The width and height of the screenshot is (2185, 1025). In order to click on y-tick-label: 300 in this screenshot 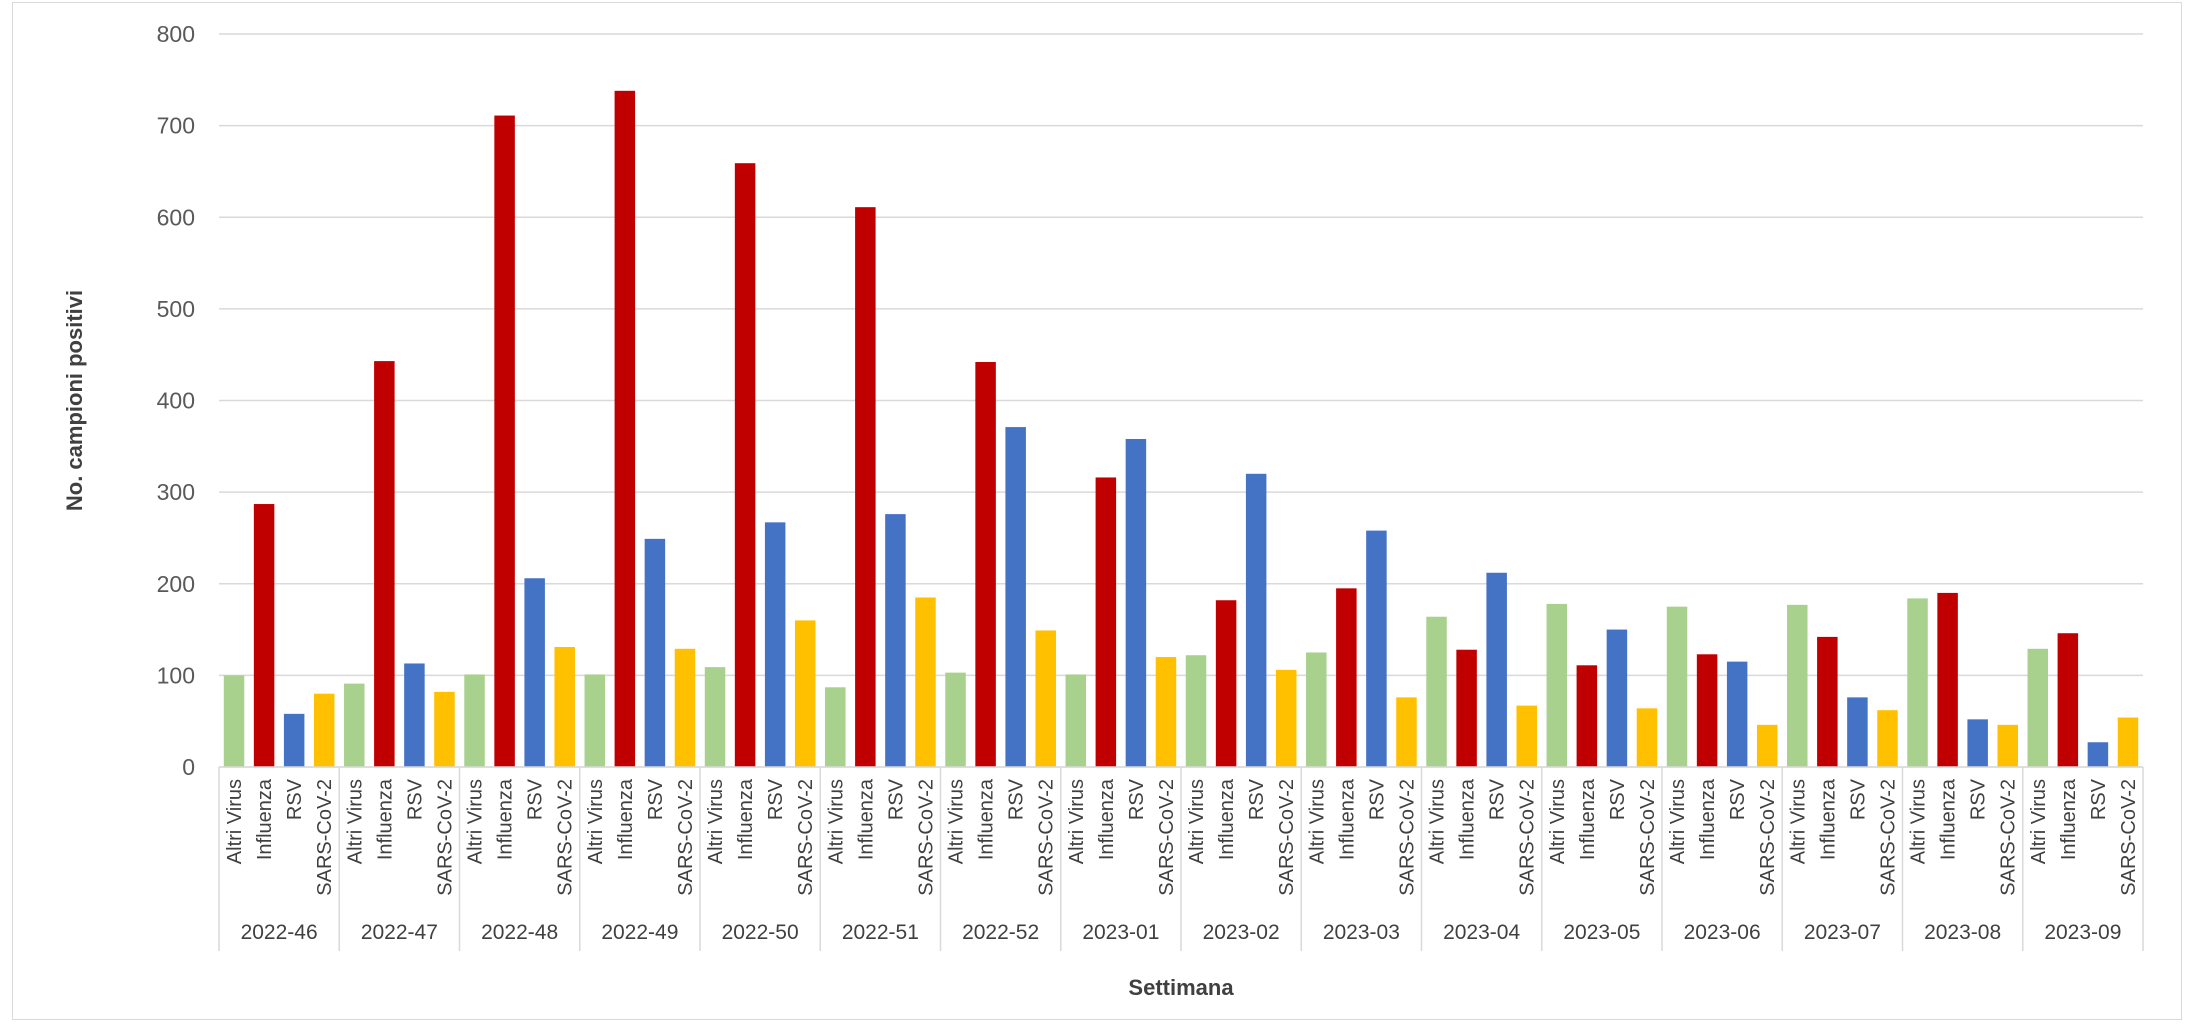, I will do `click(176, 492)`.